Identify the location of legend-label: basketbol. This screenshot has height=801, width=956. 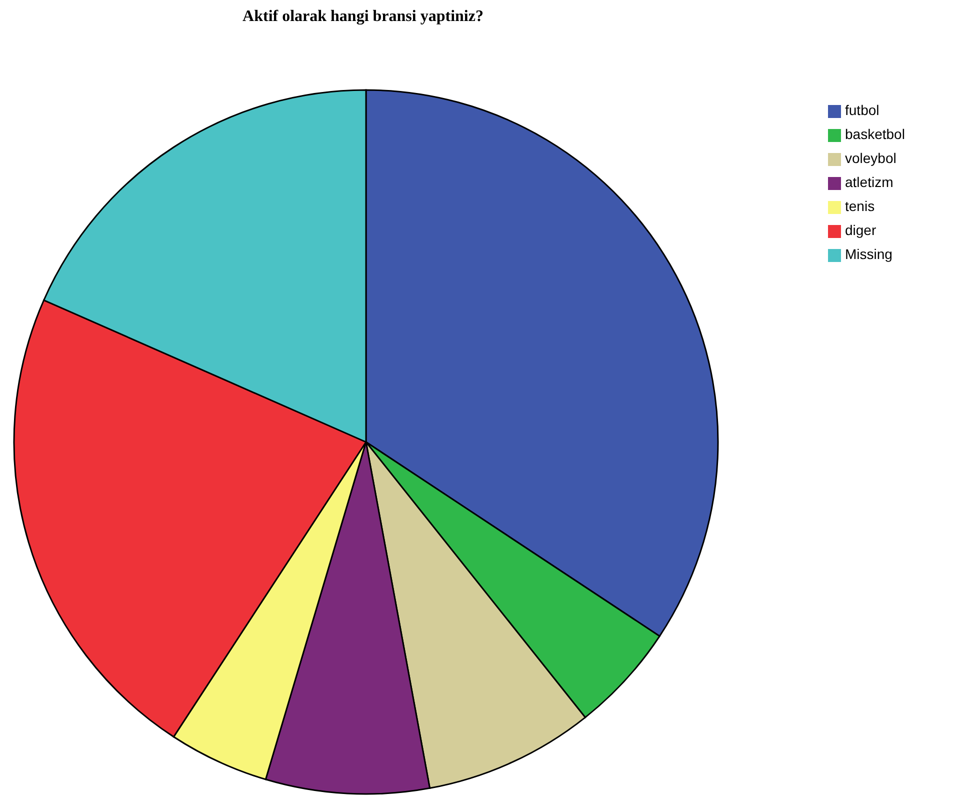
(875, 134).